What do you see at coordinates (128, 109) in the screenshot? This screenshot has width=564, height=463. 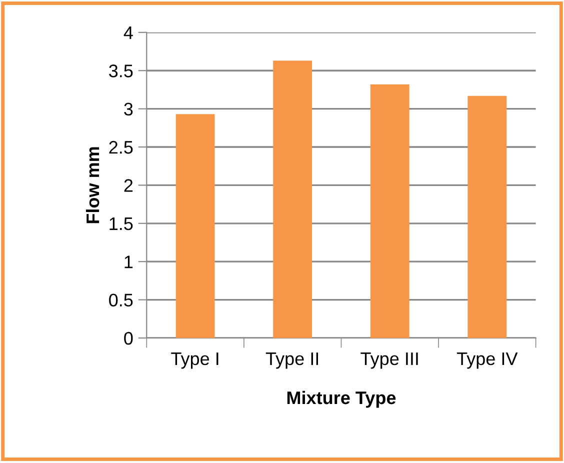 I see `y-tick-label: 3` at bounding box center [128, 109].